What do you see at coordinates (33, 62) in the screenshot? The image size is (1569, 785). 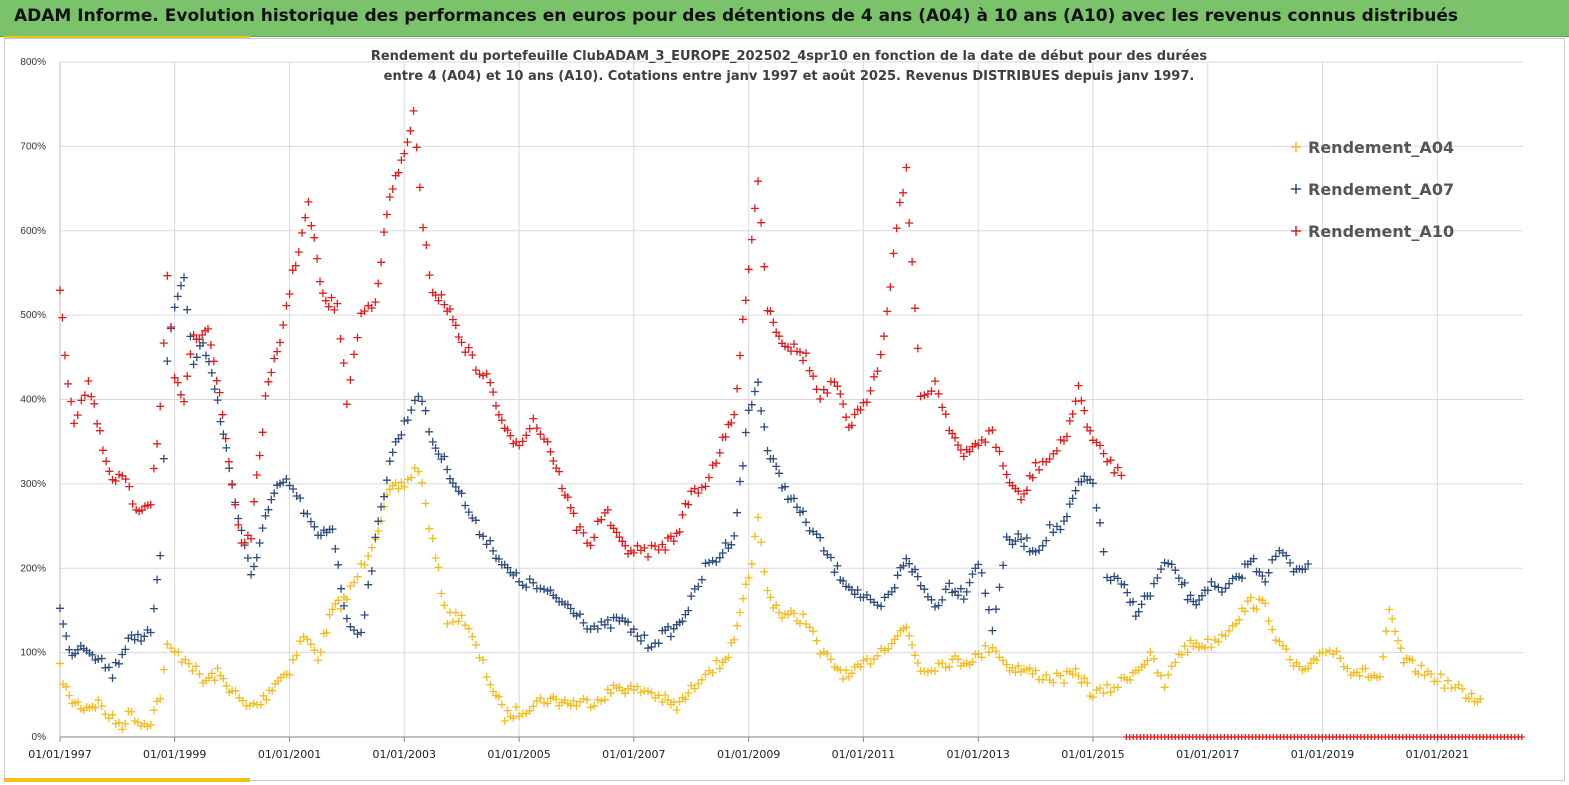 I see `y-tick-label: 800%` at bounding box center [33, 62].